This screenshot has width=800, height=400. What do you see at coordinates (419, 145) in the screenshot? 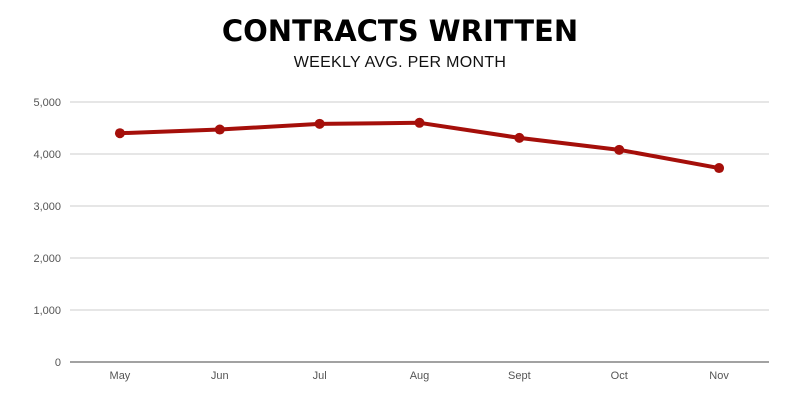
I see `series-line` at bounding box center [419, 145].